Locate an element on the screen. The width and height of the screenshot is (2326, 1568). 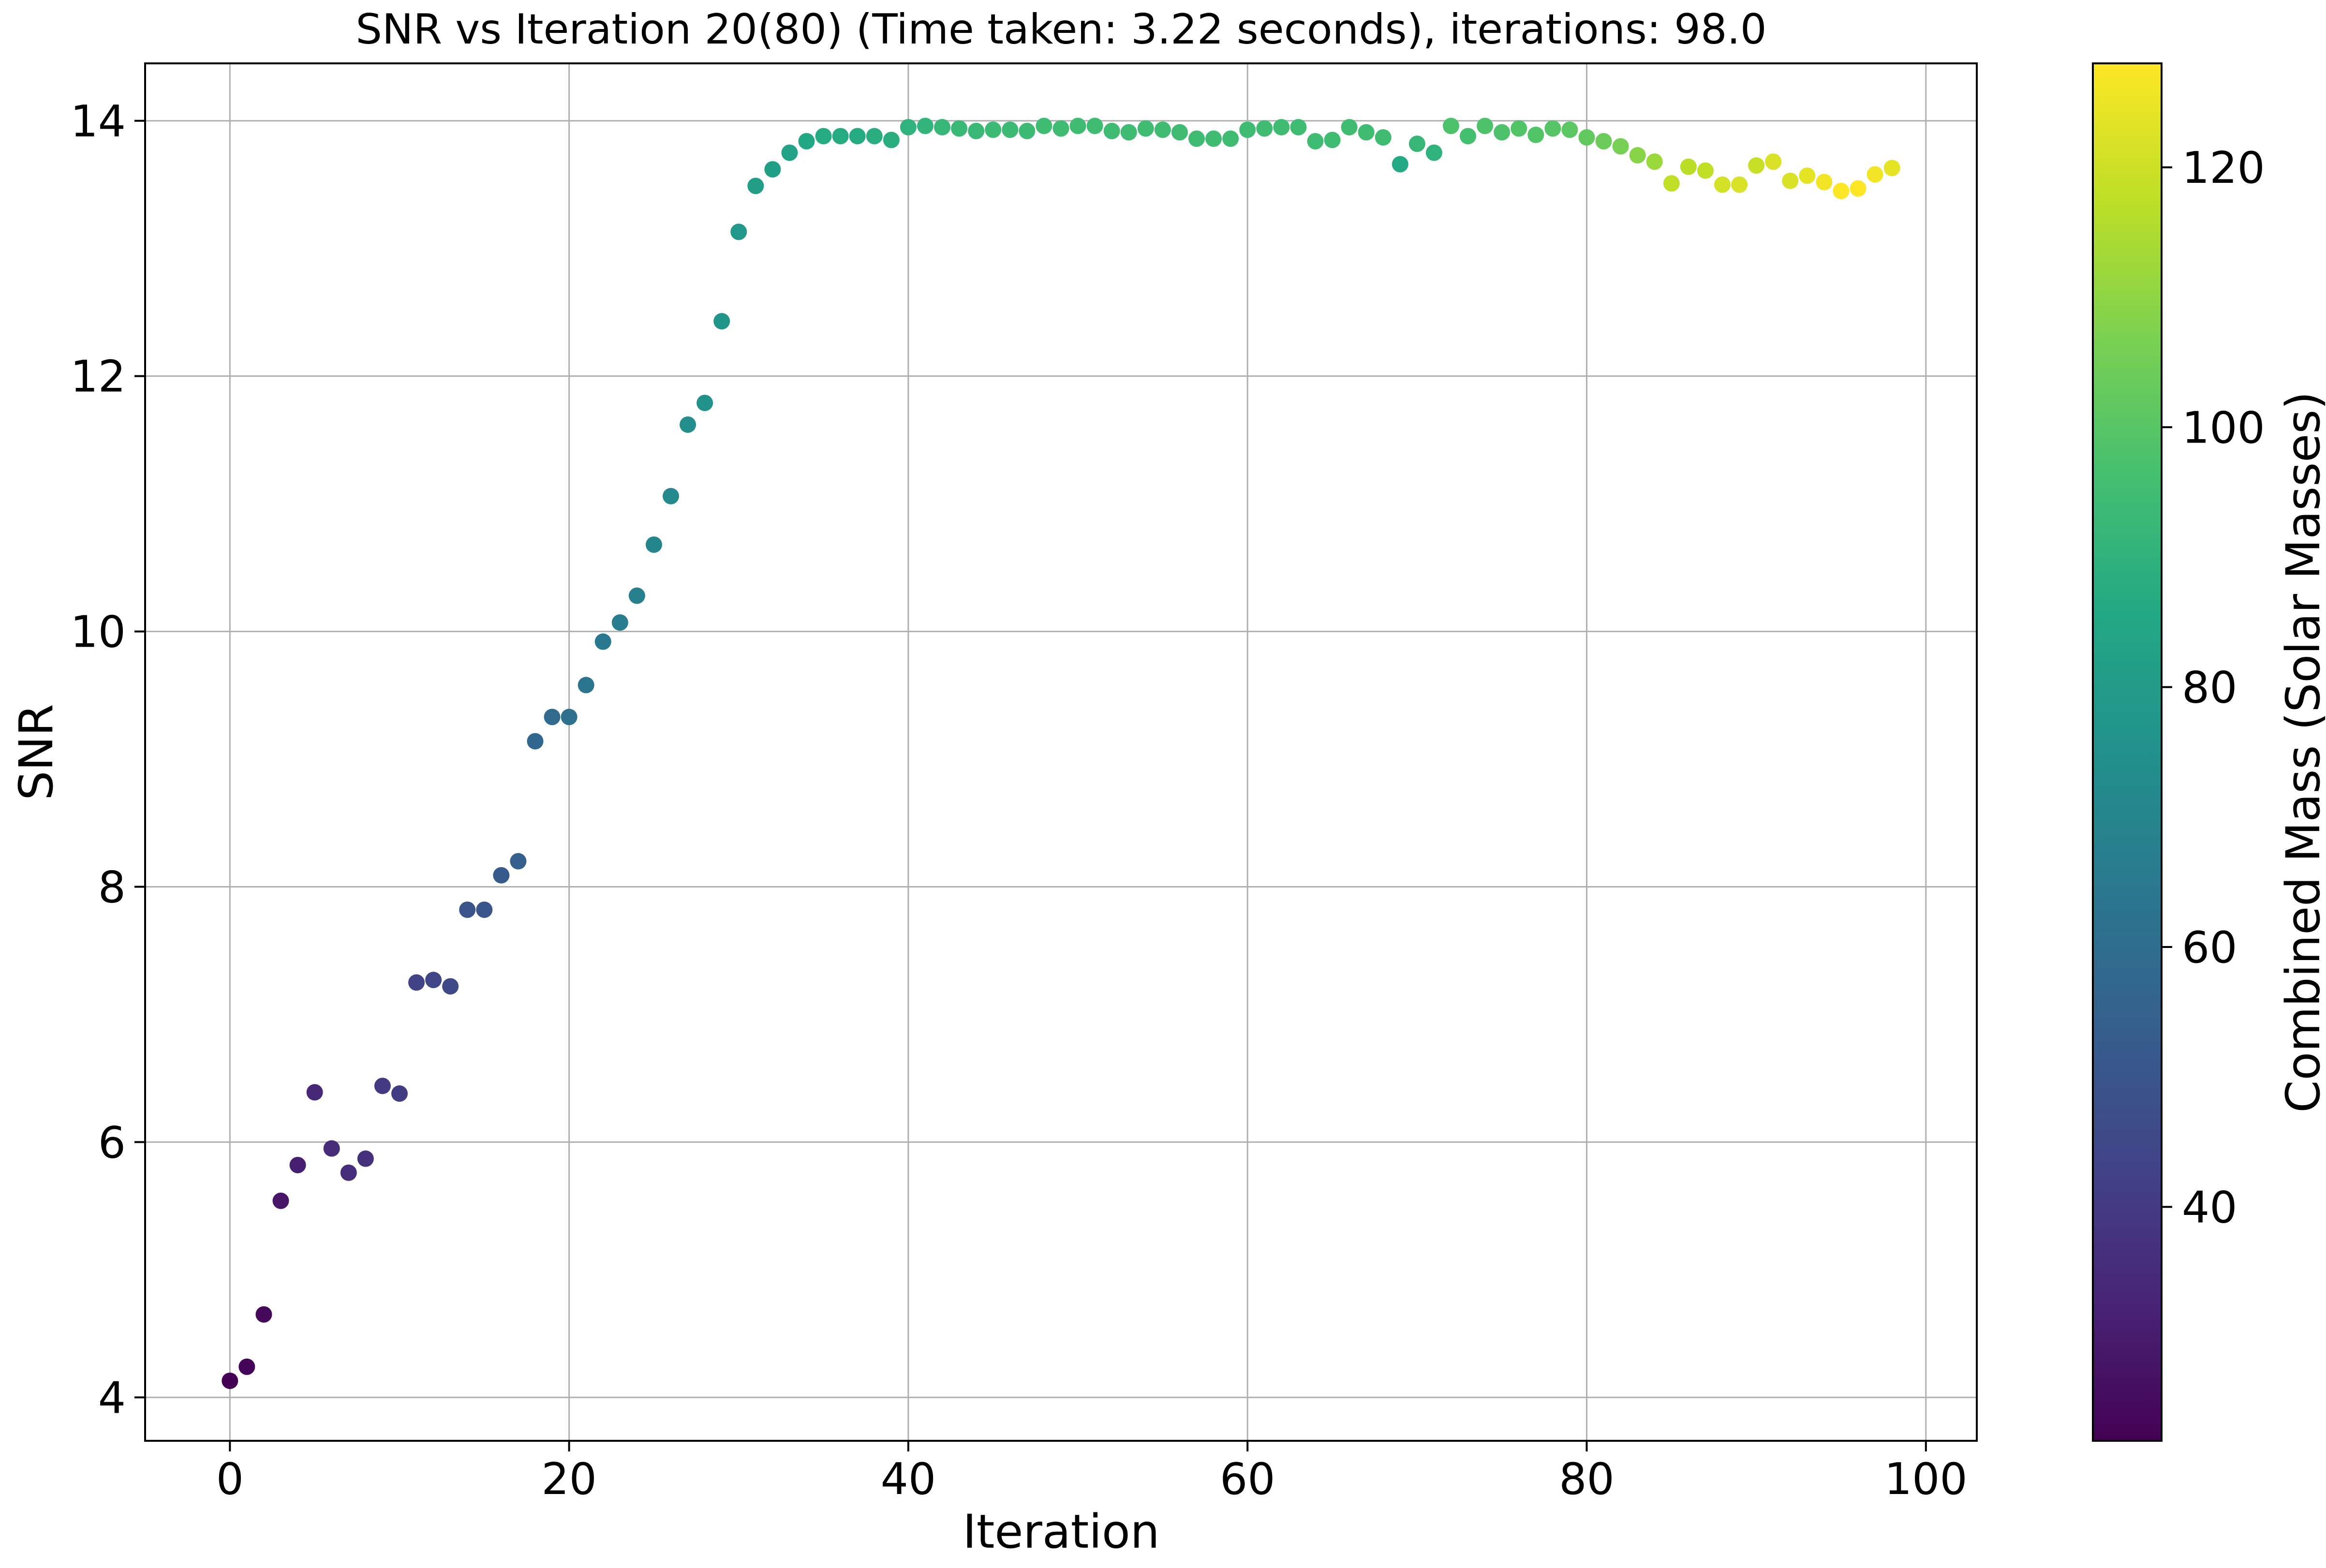
colorbar-axis: 40 60 80 100 120 is located at coordinates (2213, 688).